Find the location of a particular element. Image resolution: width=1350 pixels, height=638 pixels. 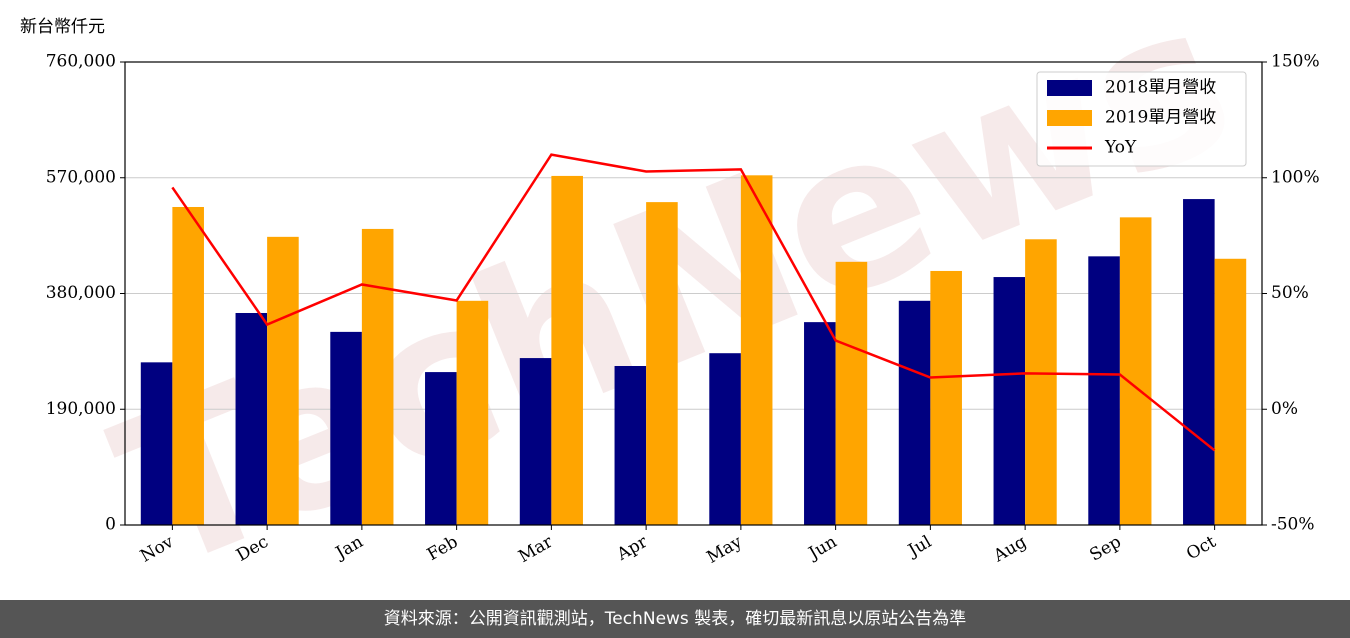

legend-label: YoY is located at coordinates (1120, 148).